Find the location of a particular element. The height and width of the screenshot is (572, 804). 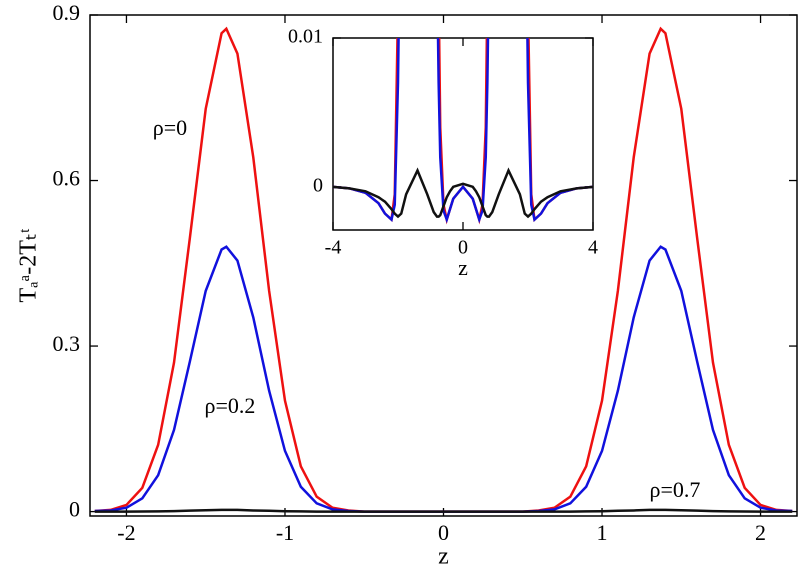

y-axis-label: Tₐᵃ-2Tₜᵗ is located at coordinates (29, 265).